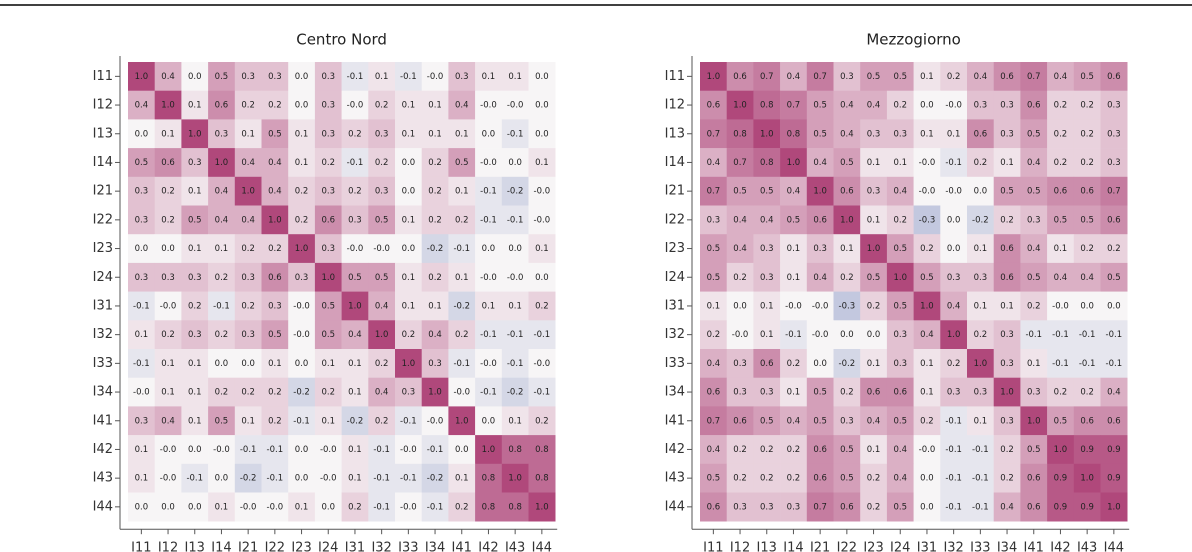  What do you see at coordinates (980, 546) in the screenshot?
I see `x-tick-label: I33` at bounding box center [980, 546].